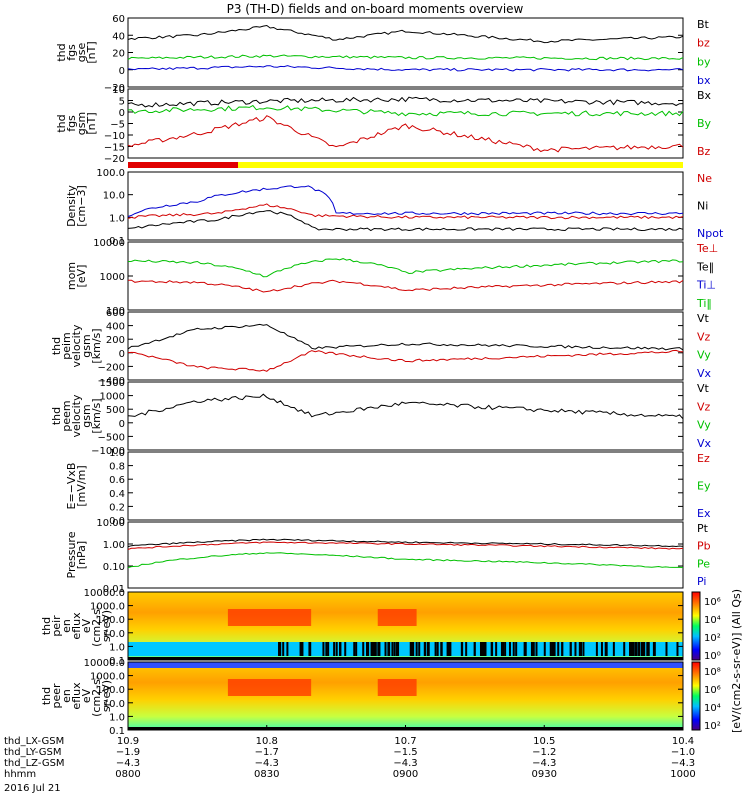  I want to click on y-tick-label: 100, so click(115, 311).